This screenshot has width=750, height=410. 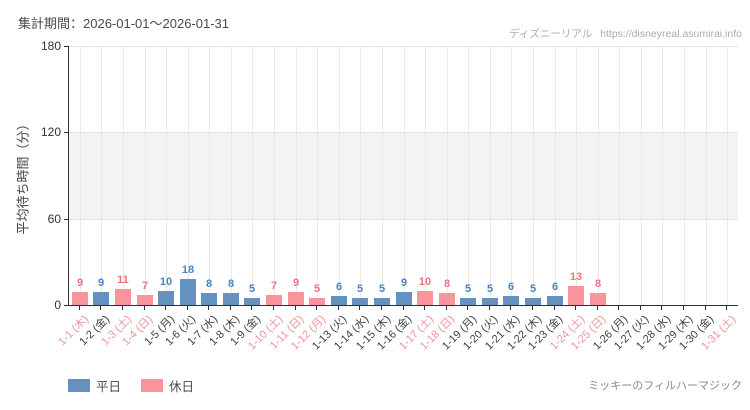 What do you see at coordinates (123, 23) in the screenshot?
I see `period-title: 集計期間：2026-01-01～2026-01-31` at bounding box center [123, 23].